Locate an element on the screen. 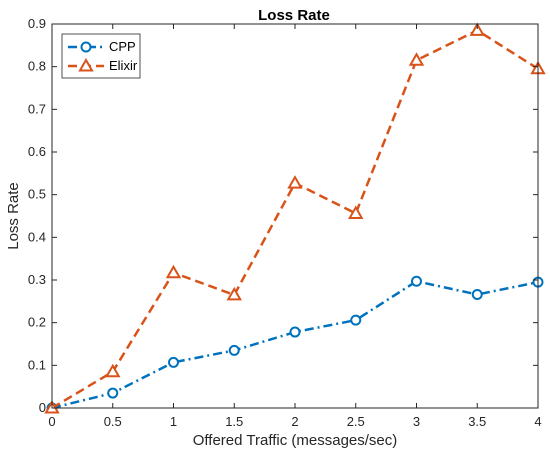 The height and width of the screenshot is (458, 550). x-tick-label: 1.5 is located at coordinates (234, 421).